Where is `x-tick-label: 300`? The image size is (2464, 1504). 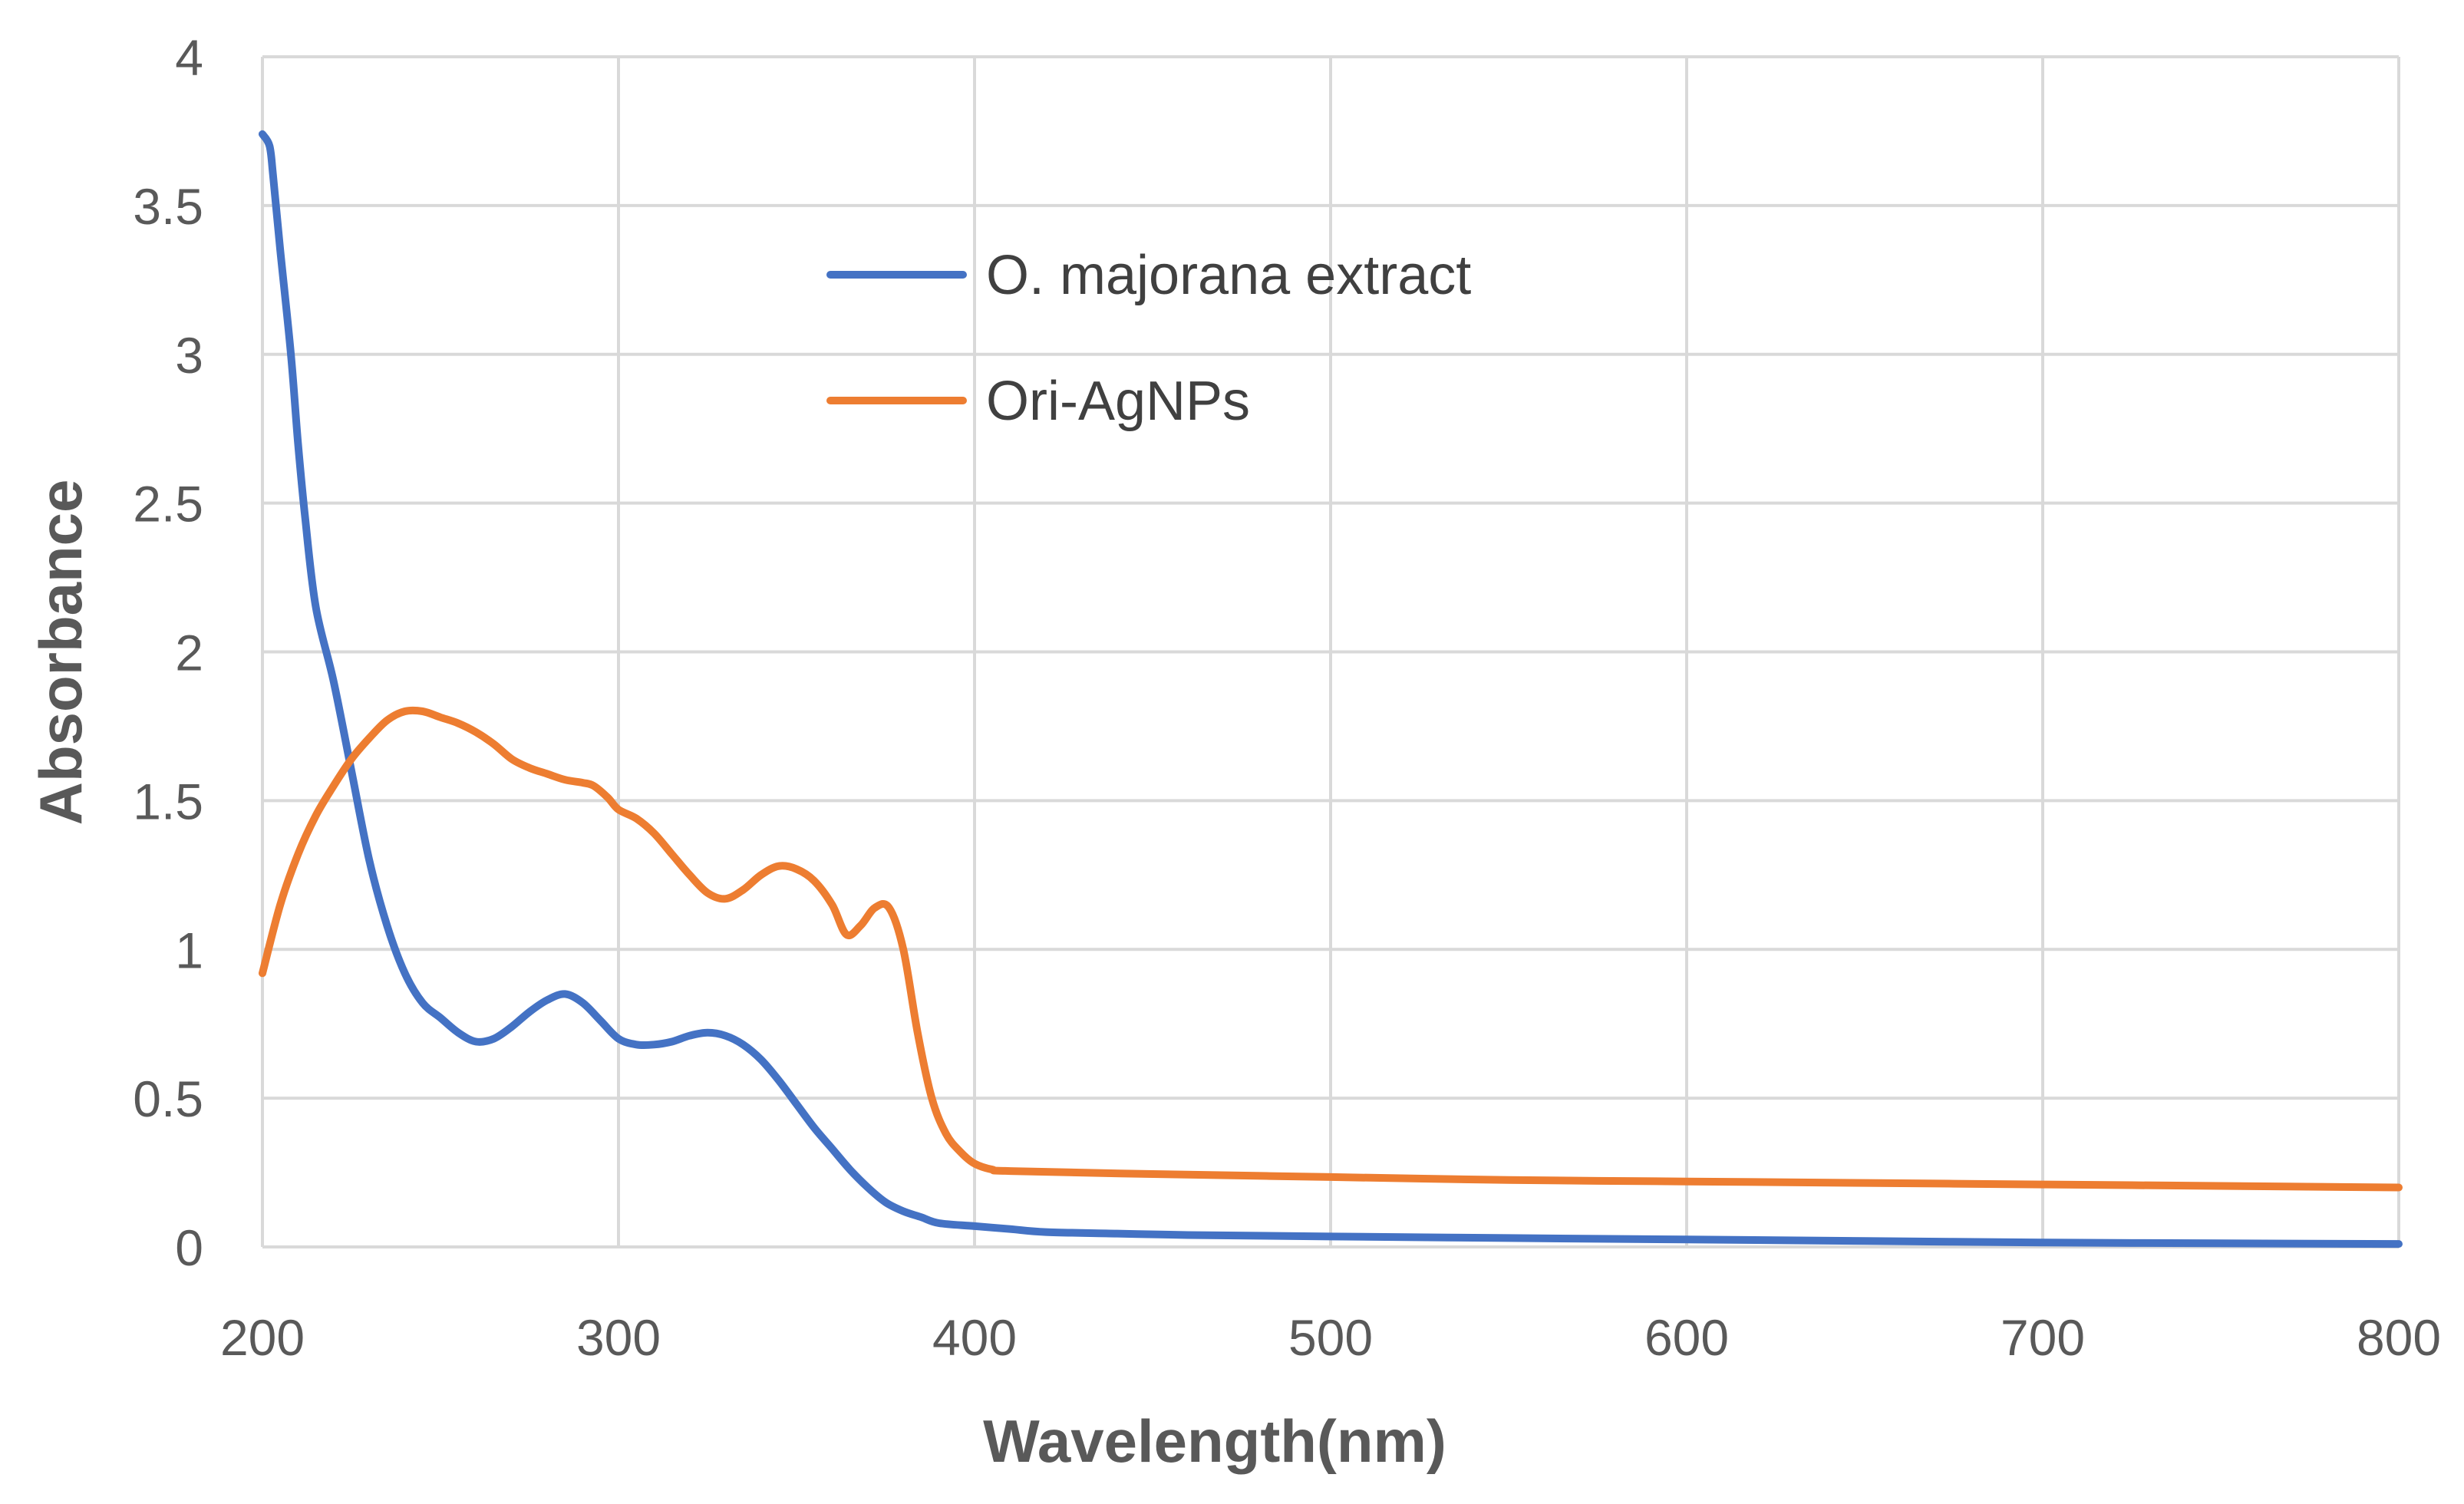
x-tick-label: 300 is located at coordinates (618, 1337).